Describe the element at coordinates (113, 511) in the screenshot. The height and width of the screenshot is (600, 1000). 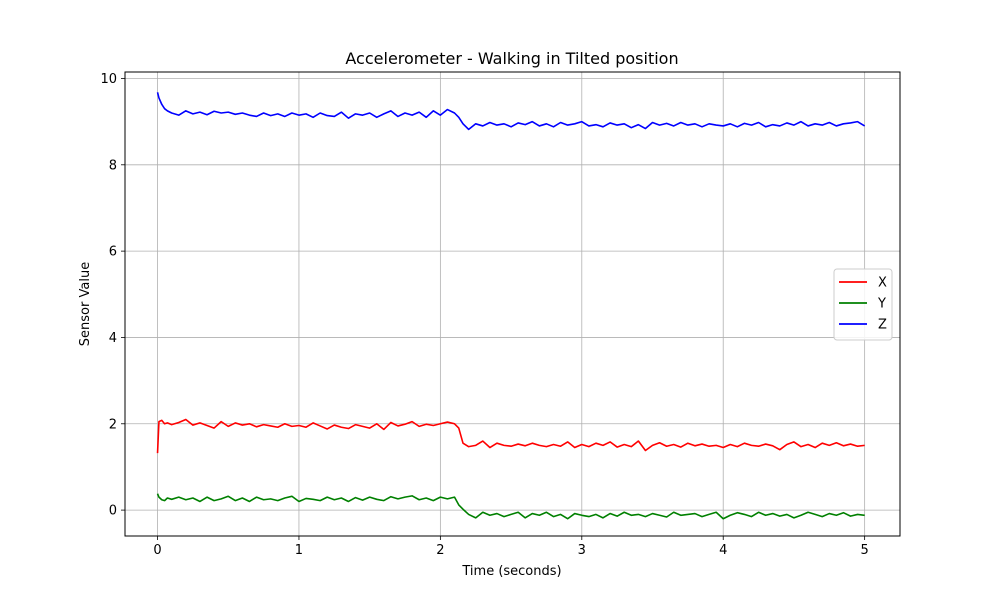
I see `y-tick-label: 0` at that location.